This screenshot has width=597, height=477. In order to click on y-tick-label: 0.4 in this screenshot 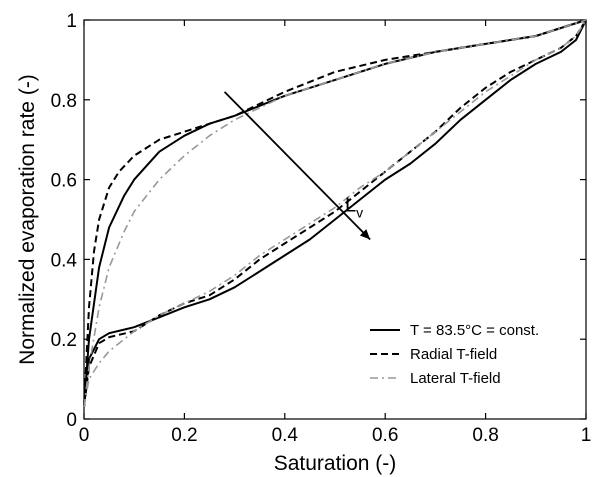, I will do `click(64, 260)`.